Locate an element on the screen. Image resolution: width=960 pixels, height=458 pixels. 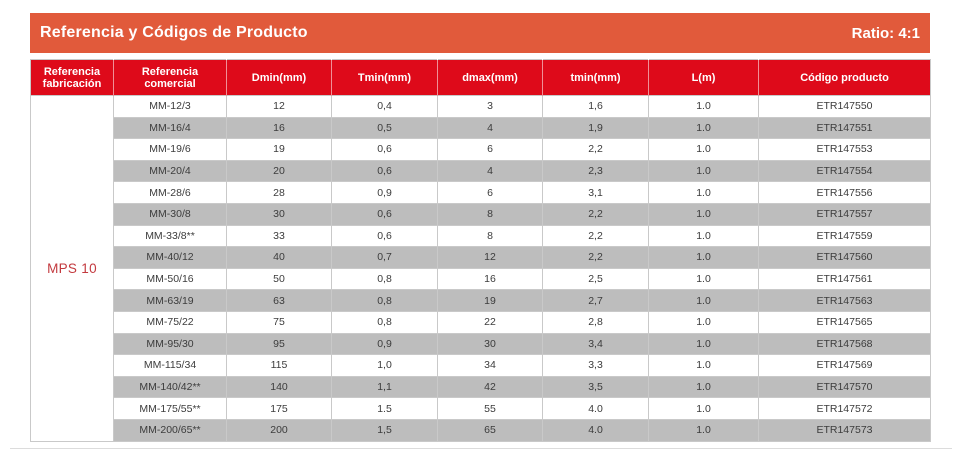
codigo-producto-cell: ETR147563 is located at coordinates (844, 300).